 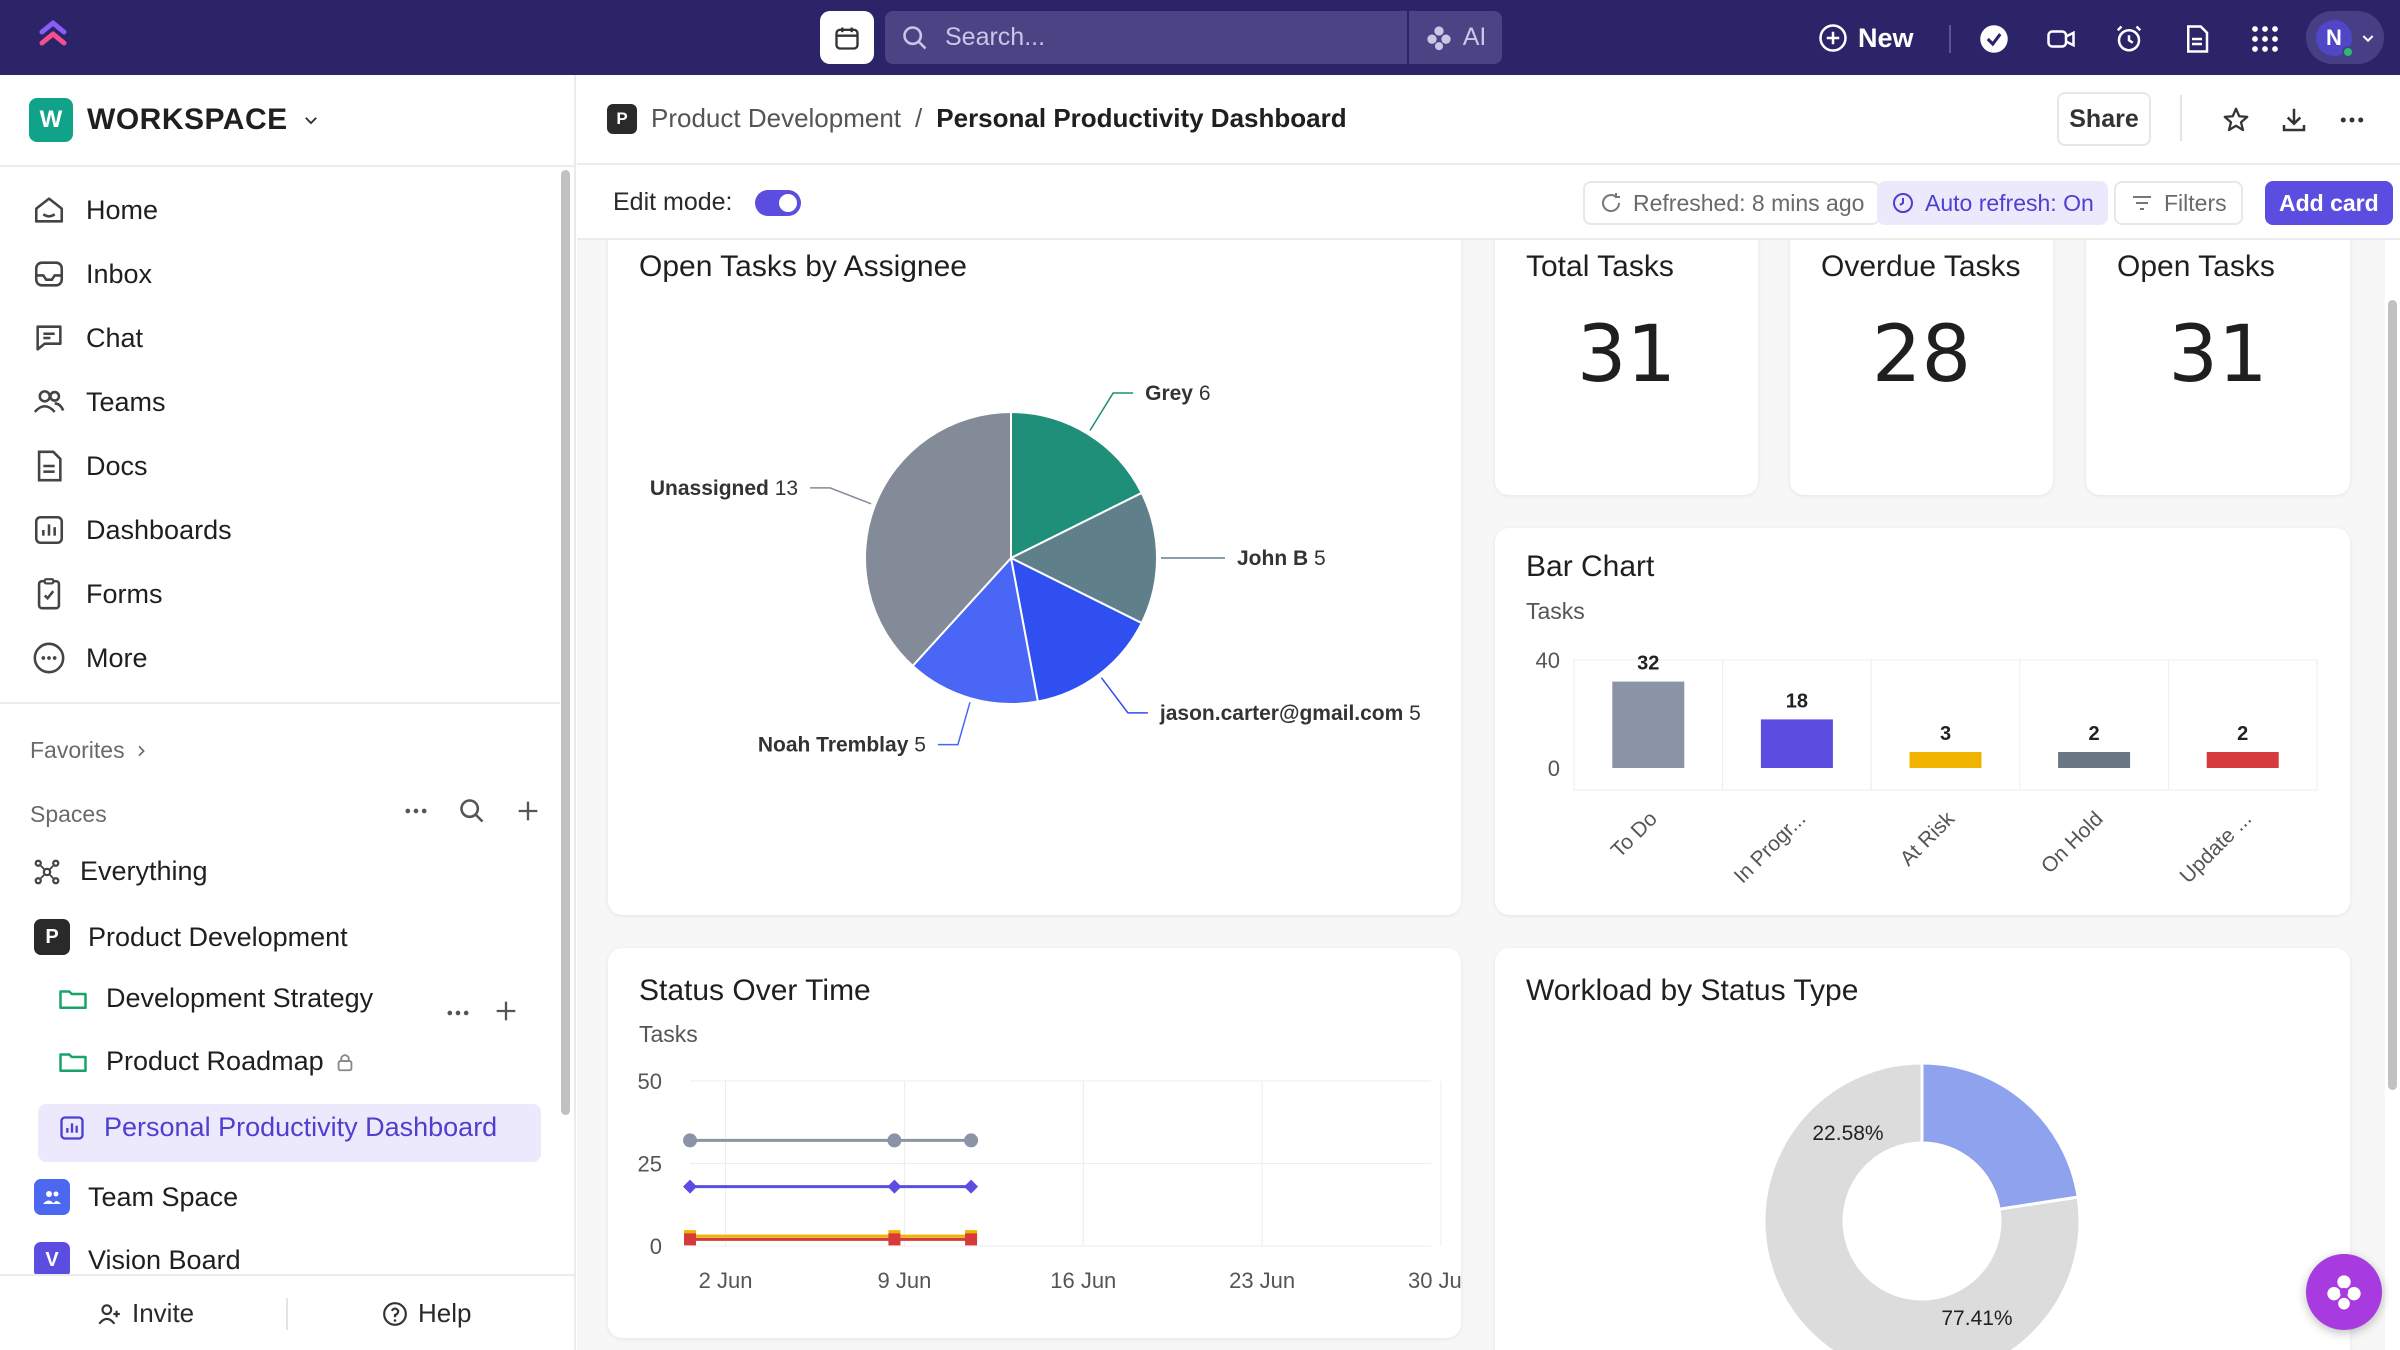 What do you see at coordinates (145, 1313) in the screenshot?
I see `invite-button: Invite` at bounding box center [145, 1313].